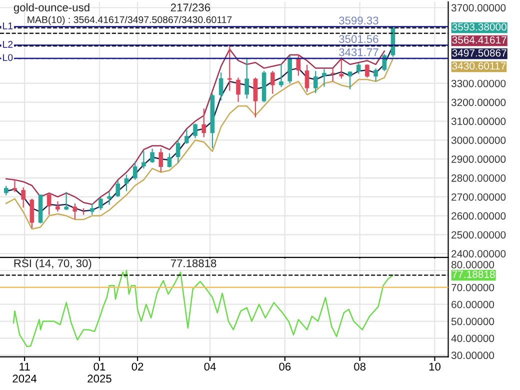  Describe the element at coordinates (130, 21) in the screenshot. I see `annotation: MAB(10) : 3564.41617/3497.50867/3430.60117` at that location.